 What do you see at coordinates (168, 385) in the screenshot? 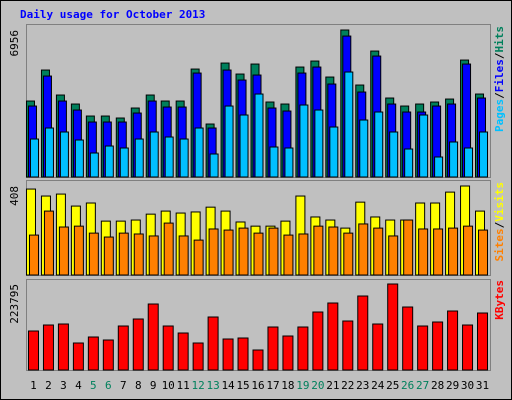
I see `x-tick-label: 10` at bounding box center [168, 385].